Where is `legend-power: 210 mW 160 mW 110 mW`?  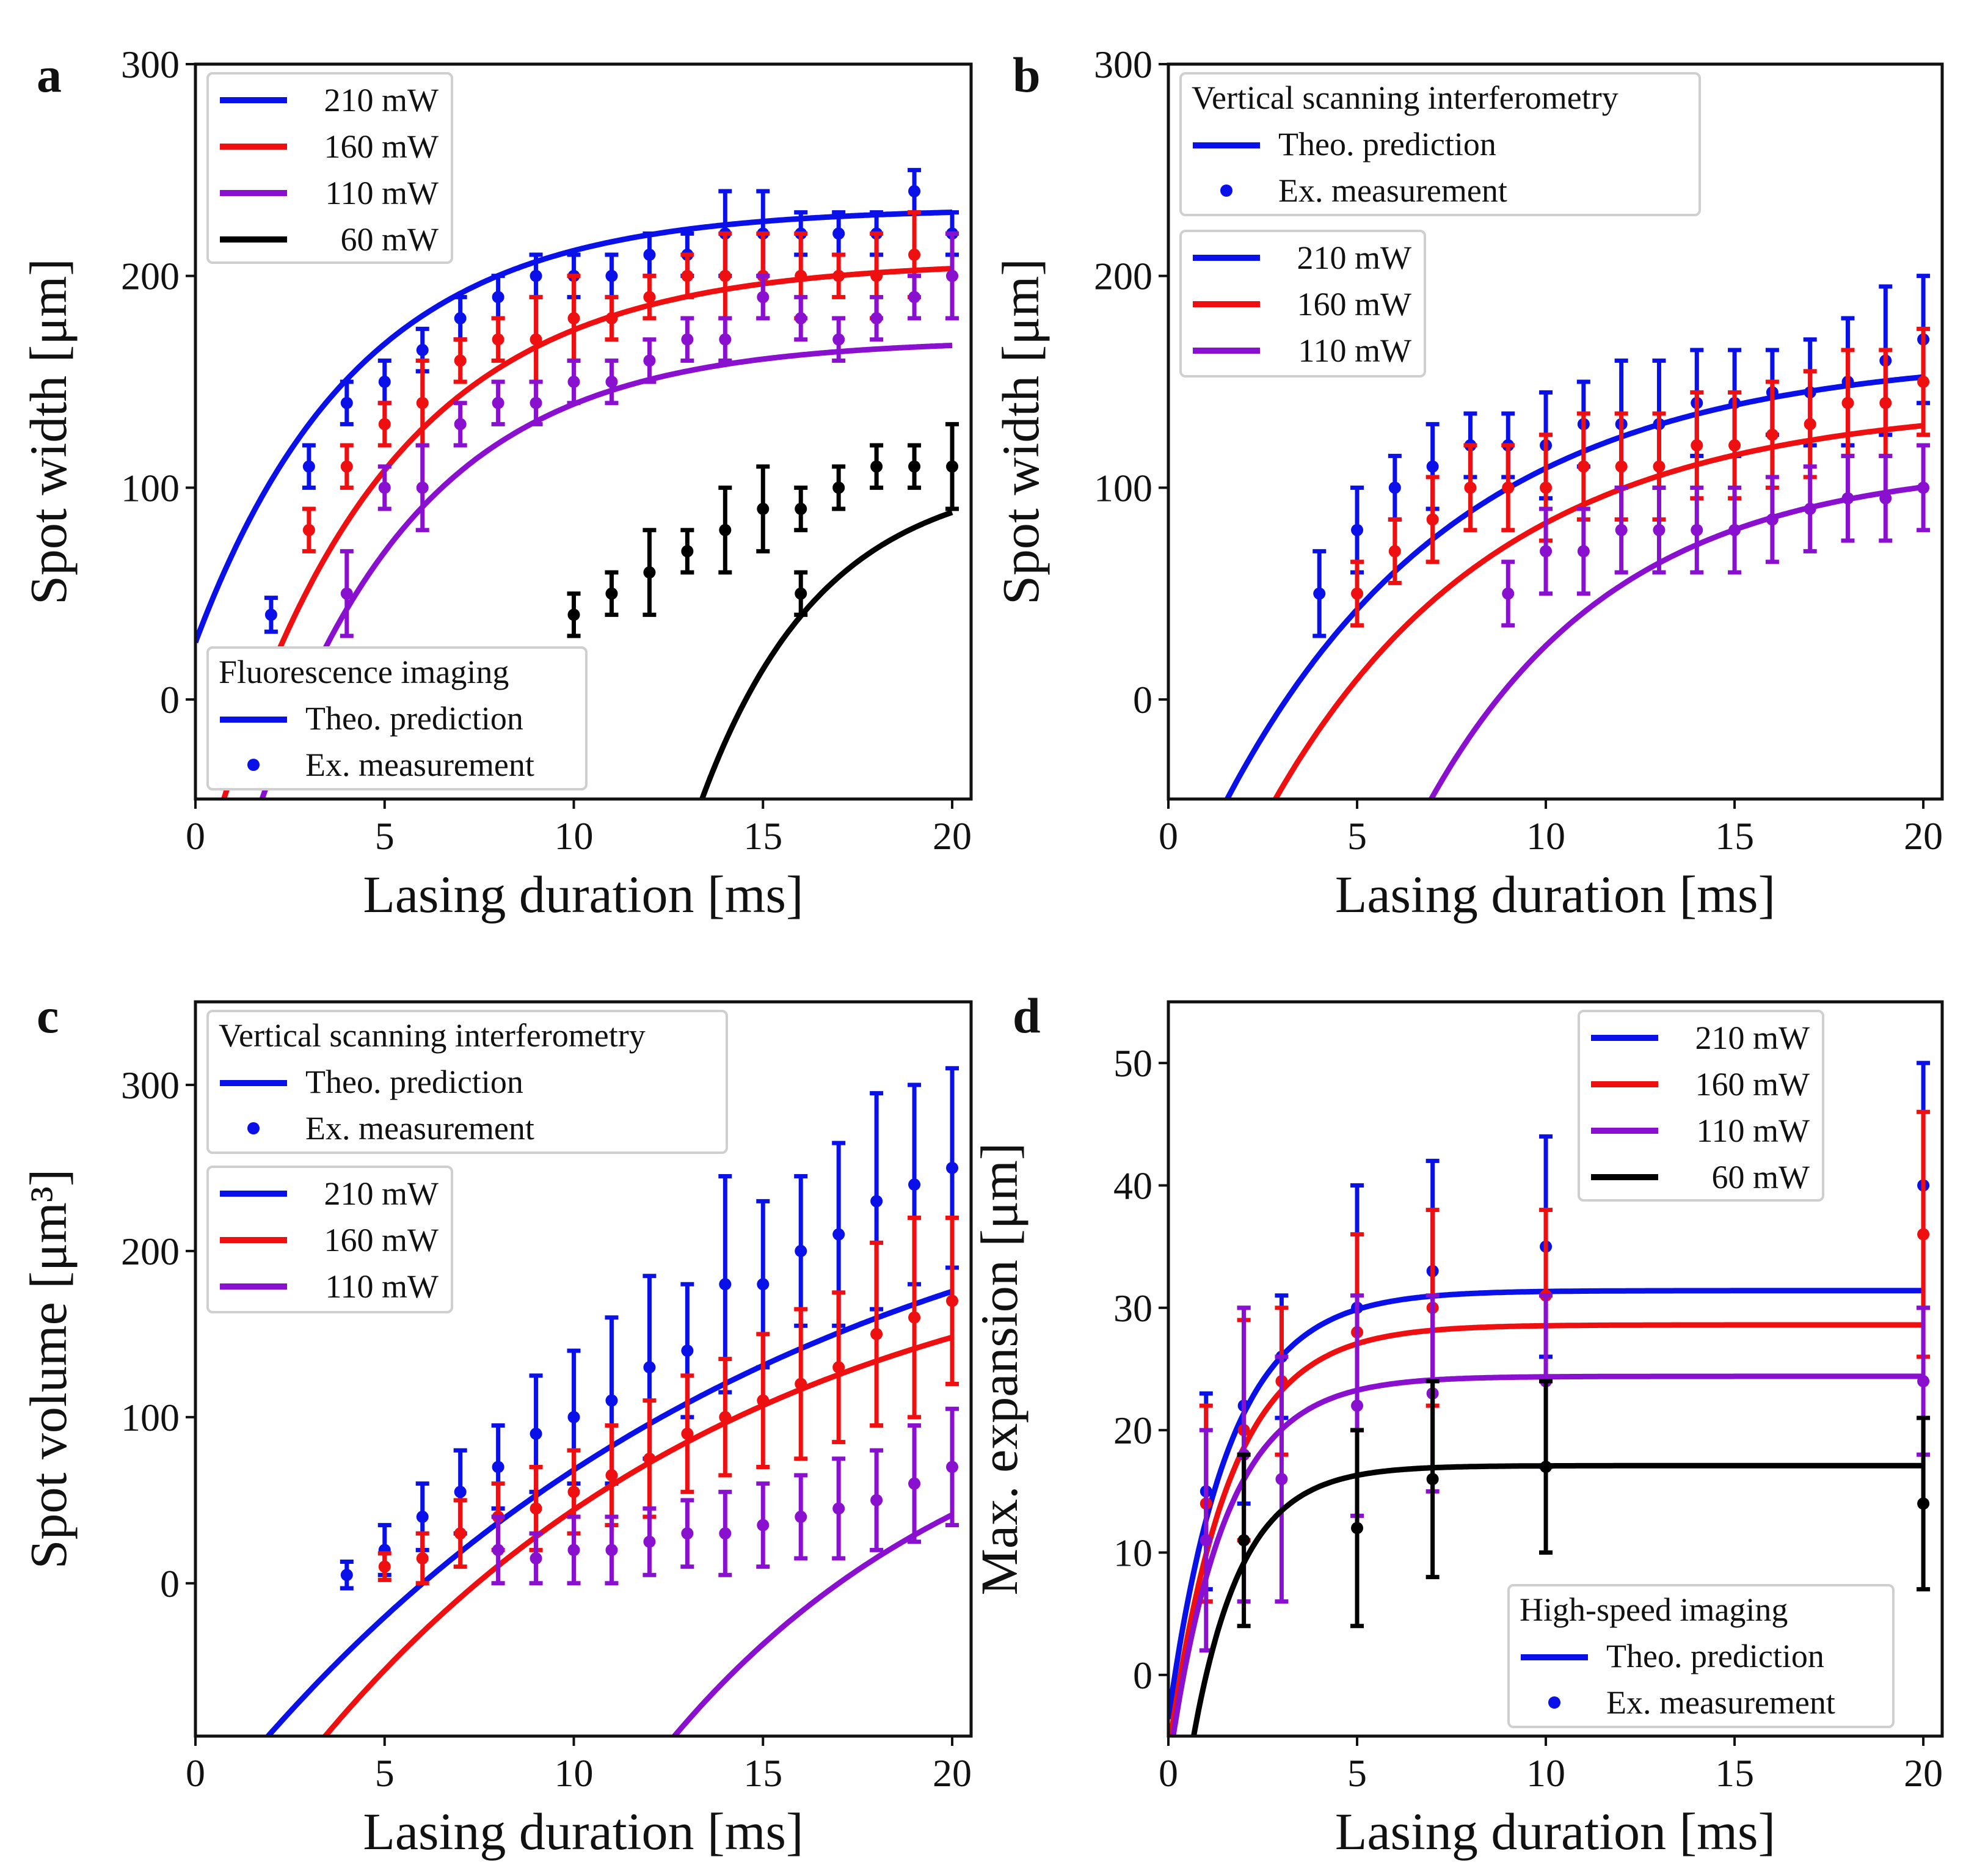
legend-power: 210 mW 160 mW 110 mW is located at coordinates (329, 1239).